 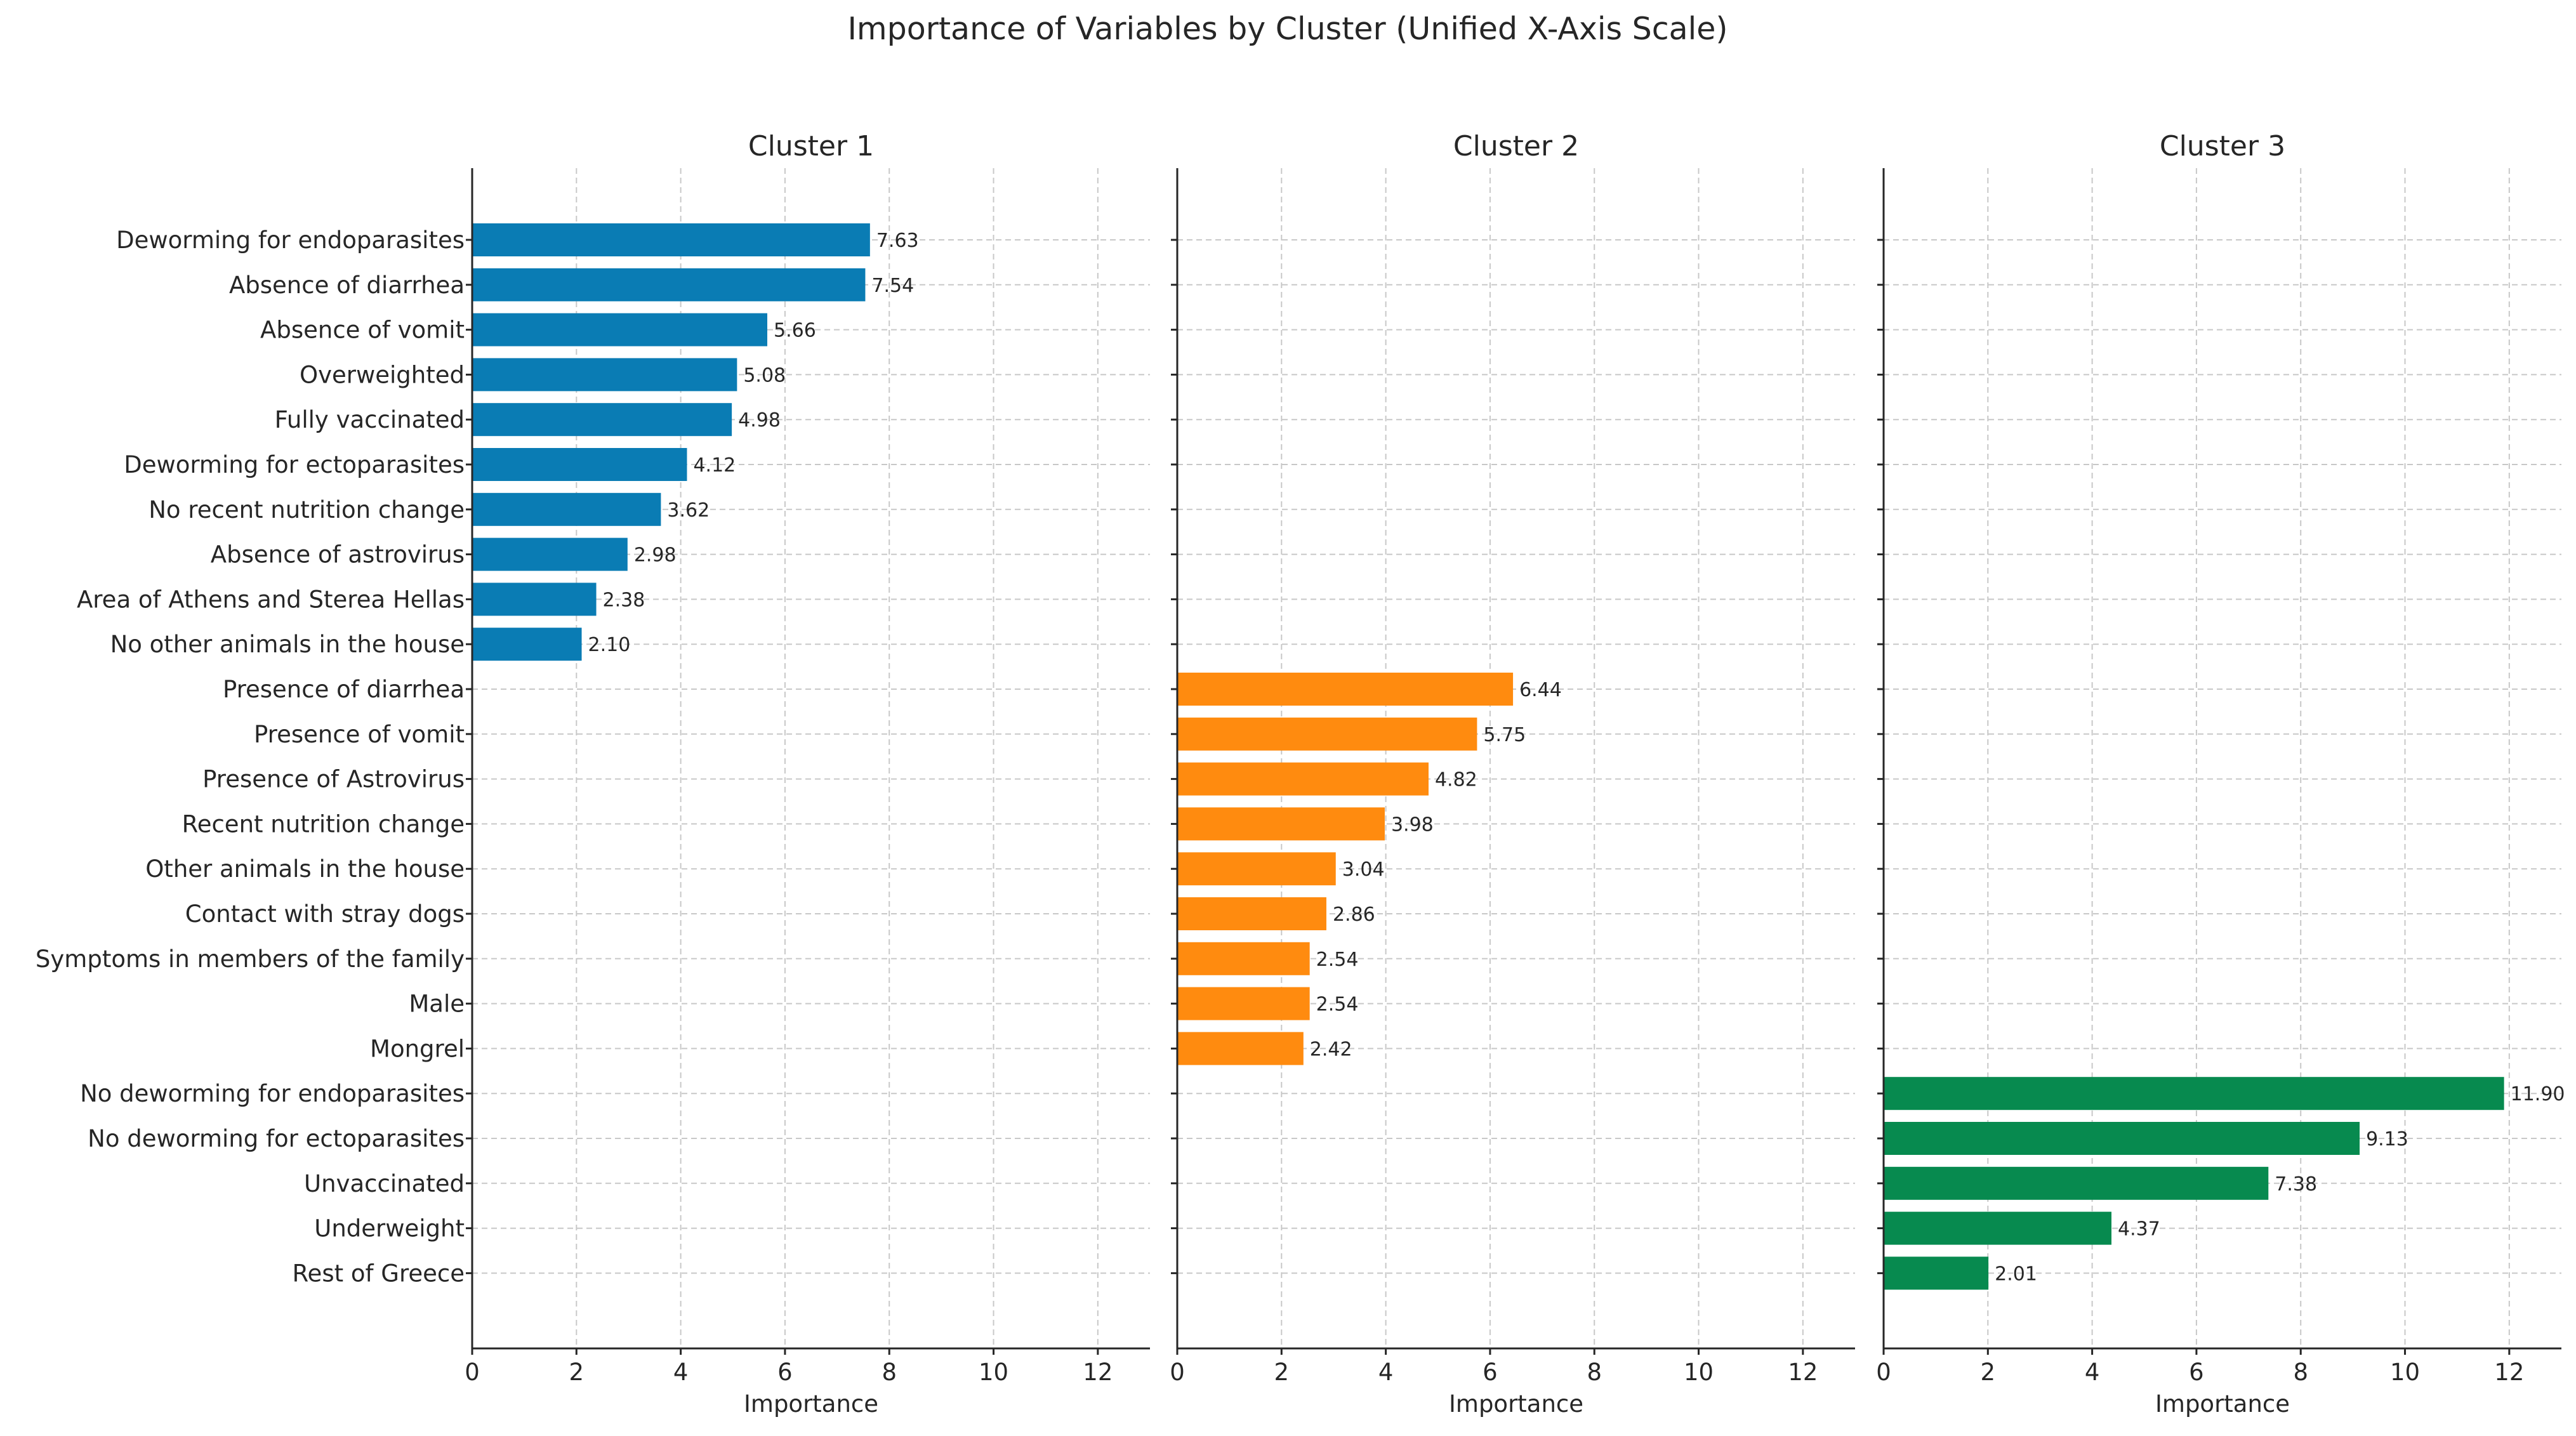 I want to click on y-tick-label: Recent nutrition change, so click(x=324, y=824).